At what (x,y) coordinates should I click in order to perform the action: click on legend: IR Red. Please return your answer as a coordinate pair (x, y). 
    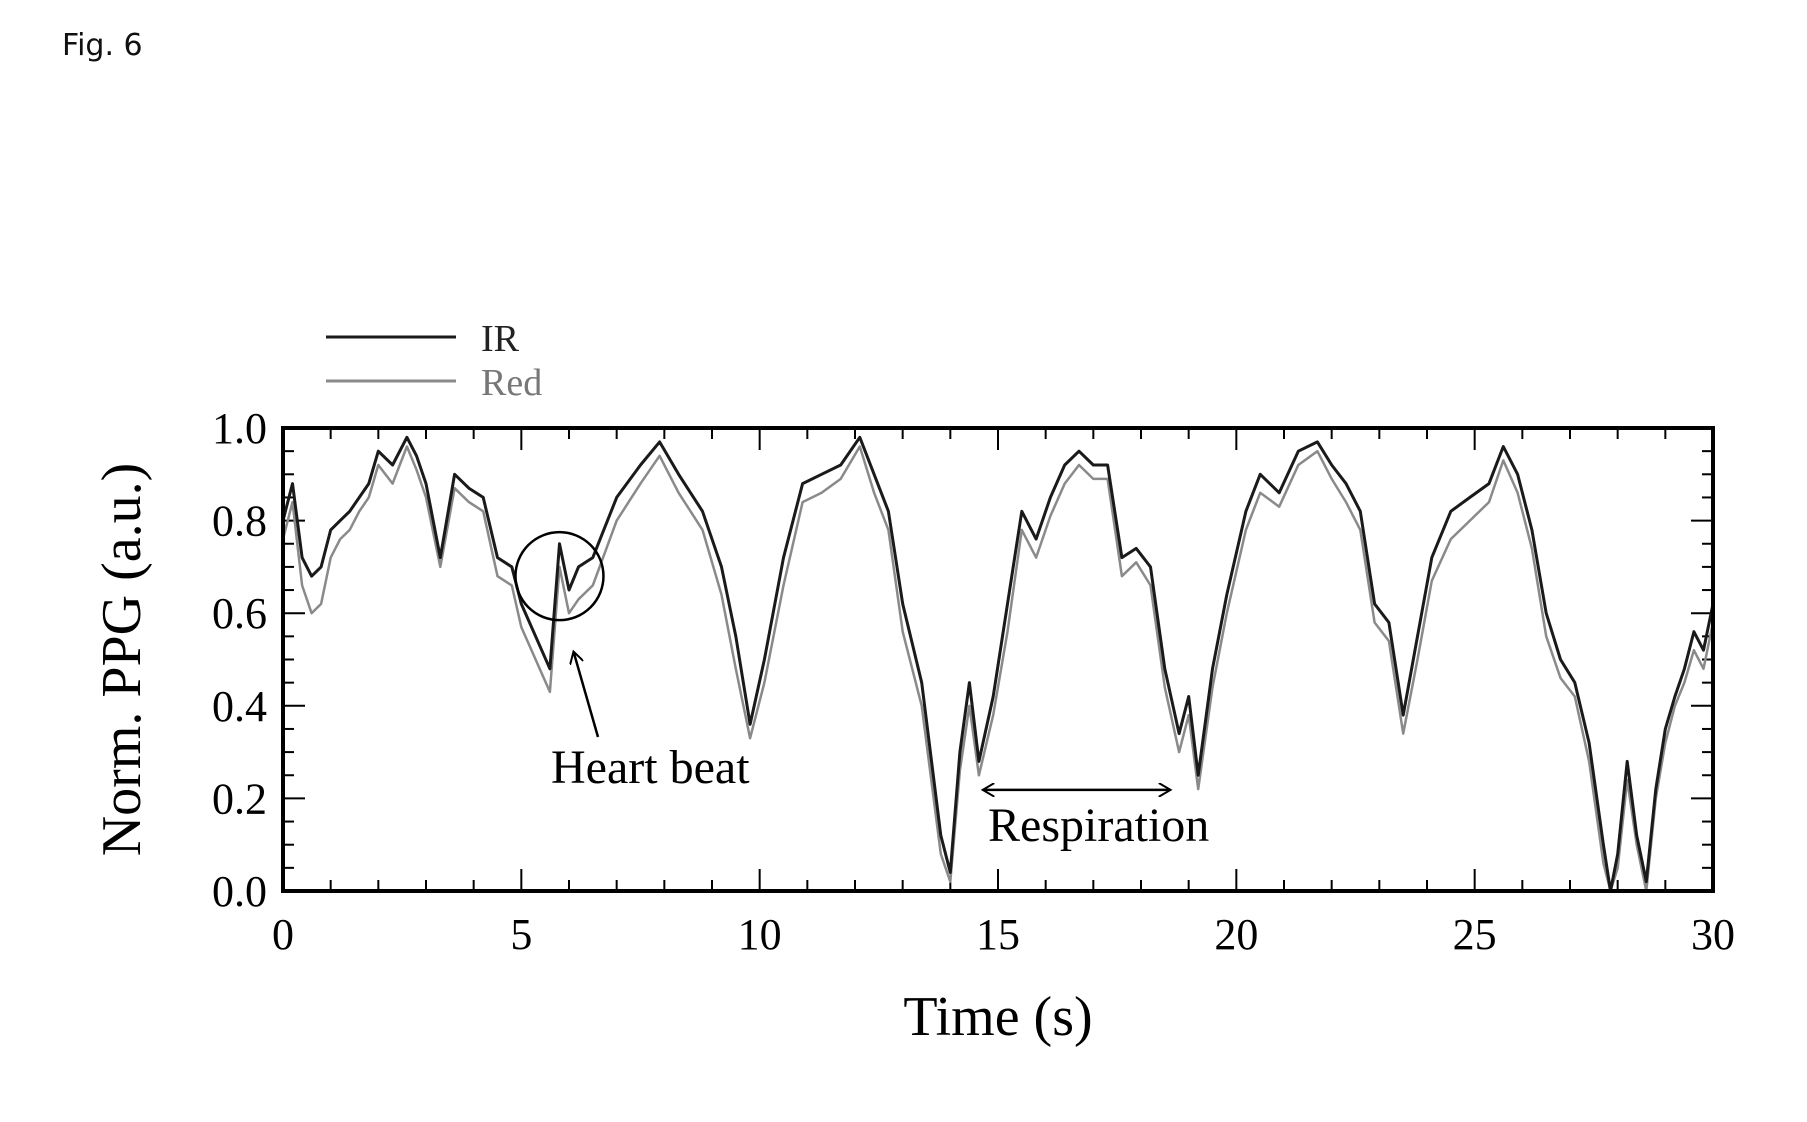
    Looking at the image, I should click on (434, 361).